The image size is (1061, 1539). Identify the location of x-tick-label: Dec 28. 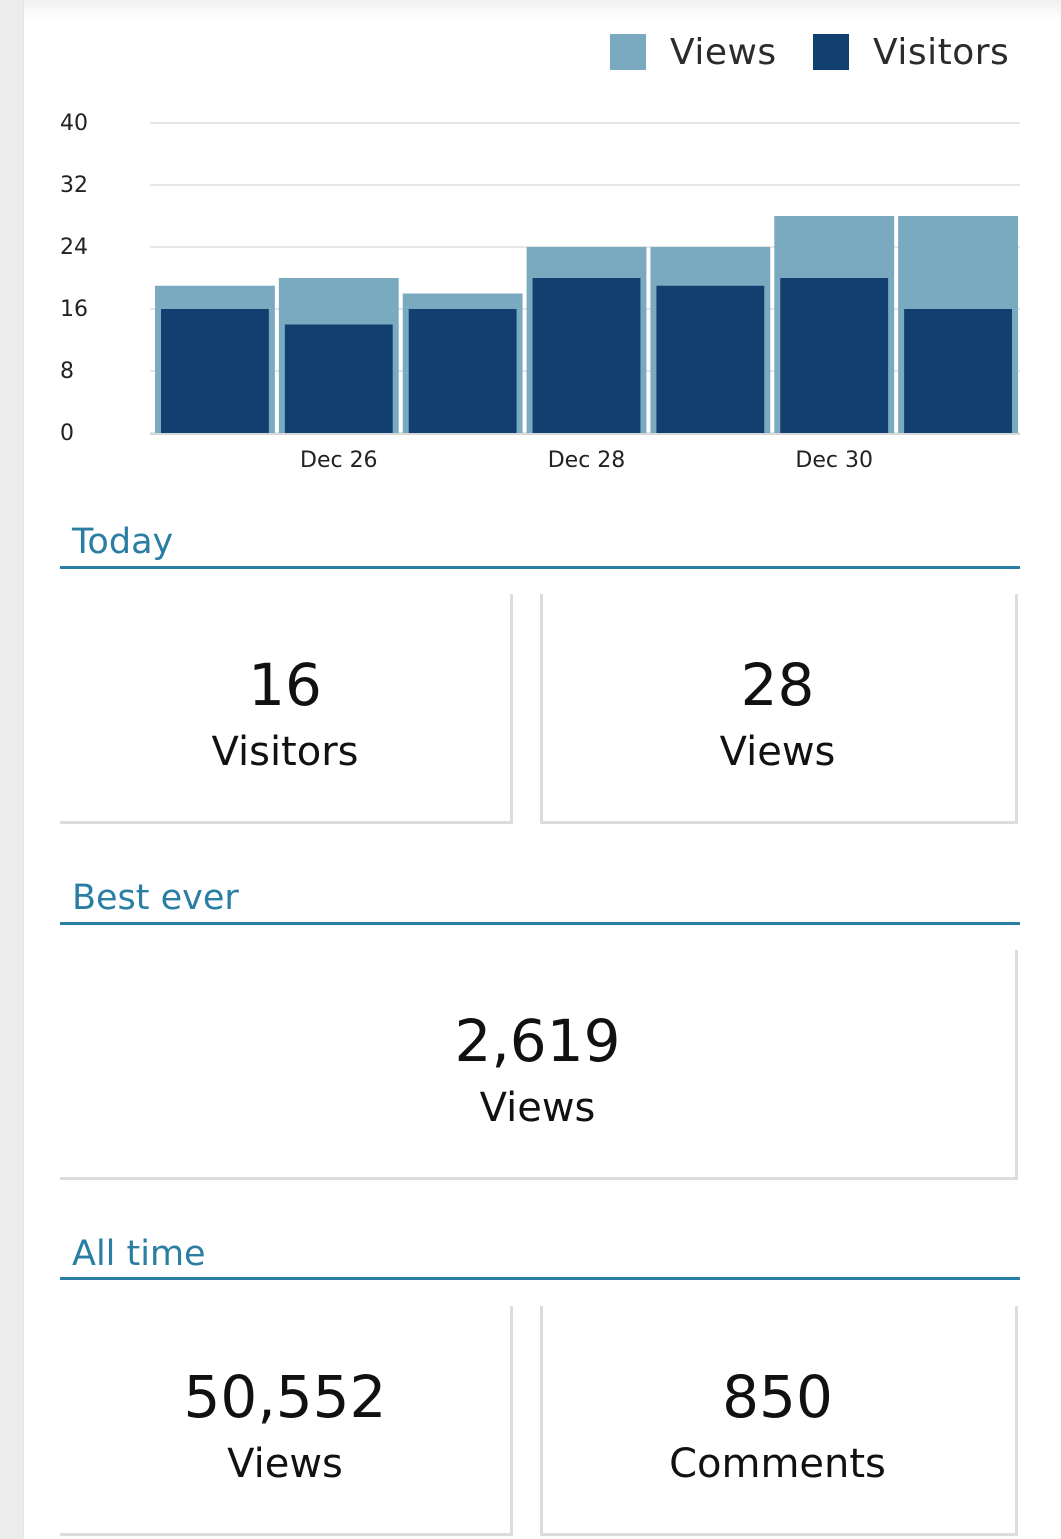
(587, 460).